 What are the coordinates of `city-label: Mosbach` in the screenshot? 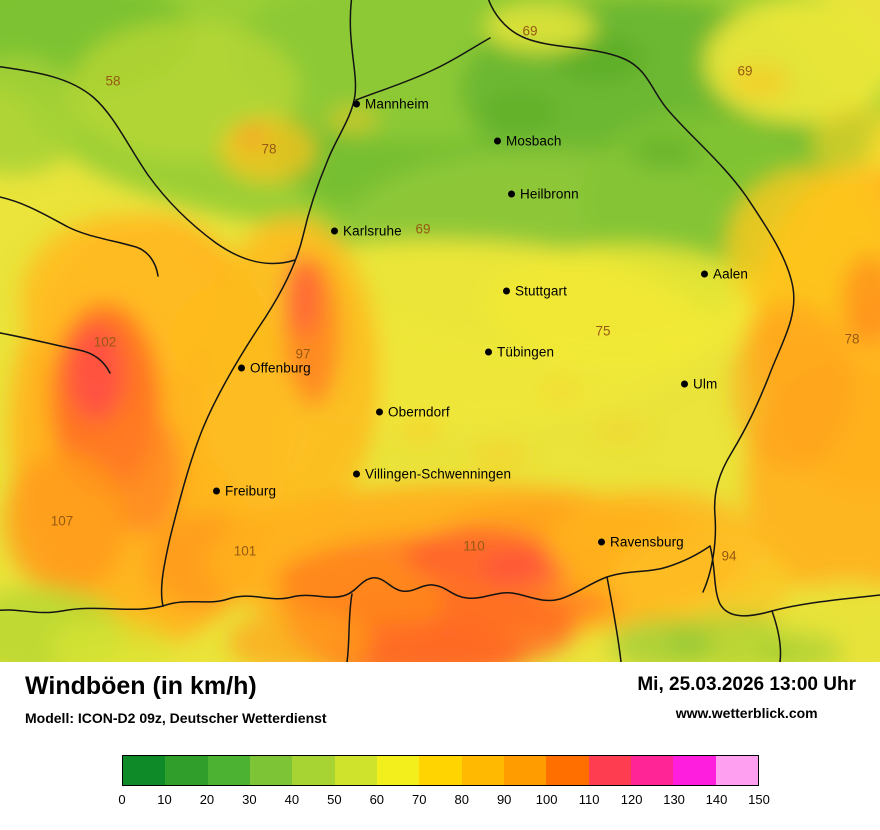 It's located at (534, 141).